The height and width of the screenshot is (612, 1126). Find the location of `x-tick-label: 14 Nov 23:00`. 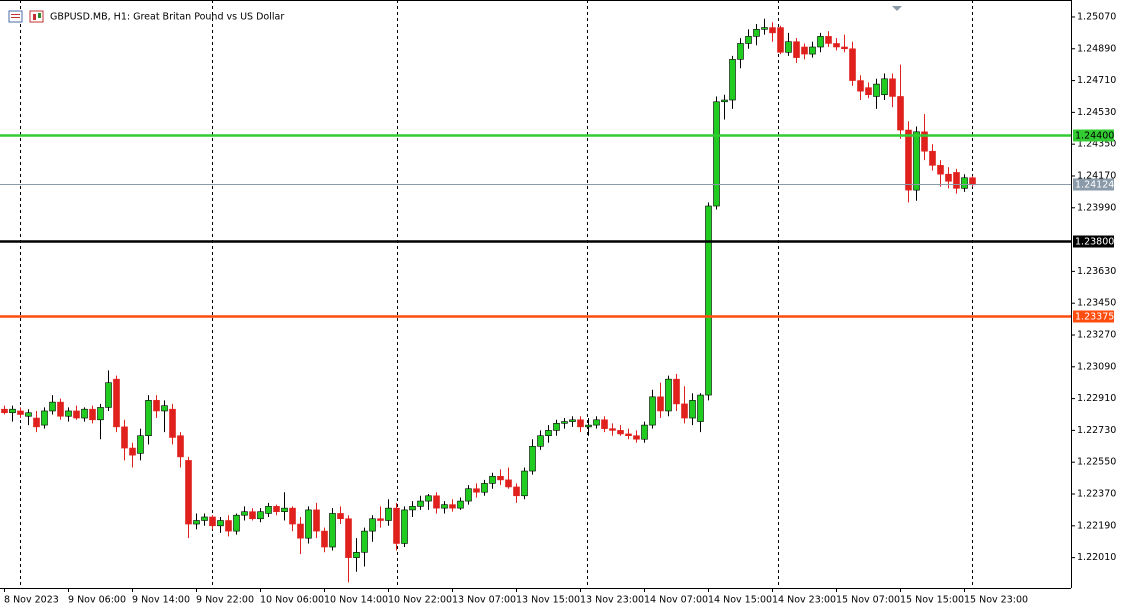

x-tick-label: 14 Nov 23:00 is located at coordinates (804, 600).